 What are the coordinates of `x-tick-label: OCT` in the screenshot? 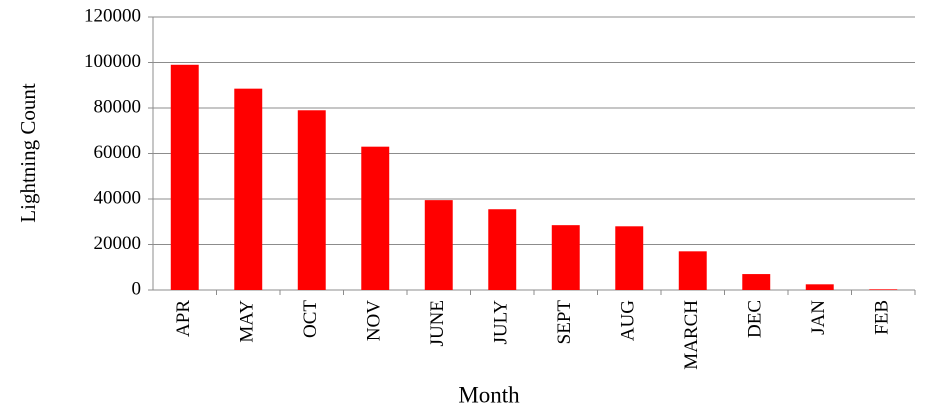 It's located at (310, 319).